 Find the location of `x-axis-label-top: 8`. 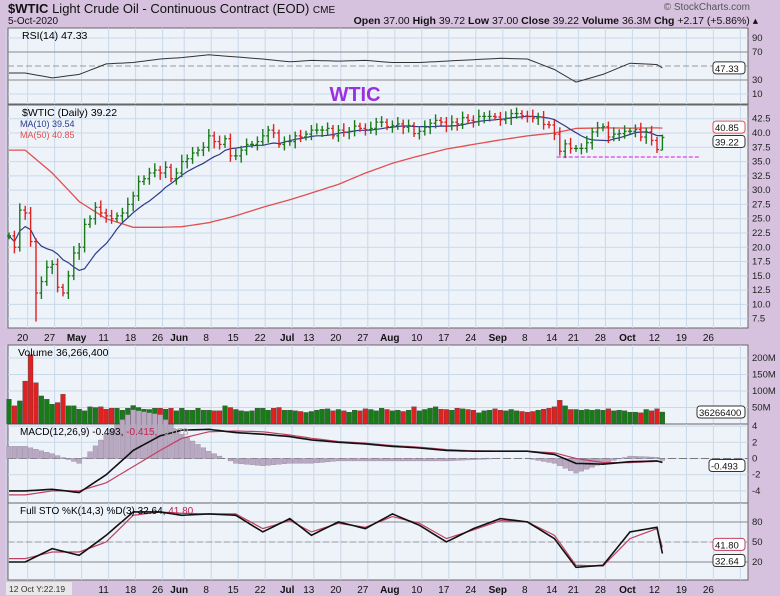

x-axis-label-top: 8 is located at coordinates (525, 338).